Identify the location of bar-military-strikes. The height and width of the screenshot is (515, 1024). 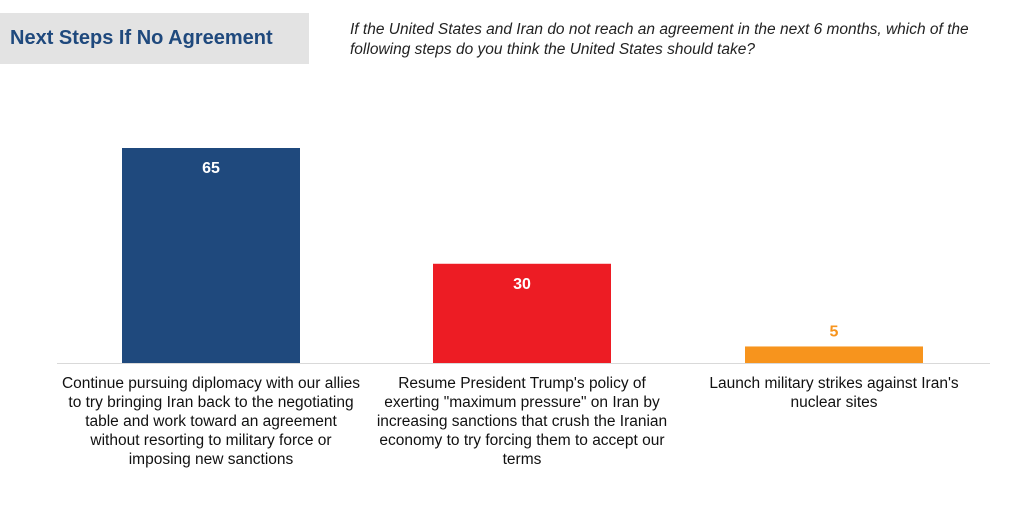
(834, 354).